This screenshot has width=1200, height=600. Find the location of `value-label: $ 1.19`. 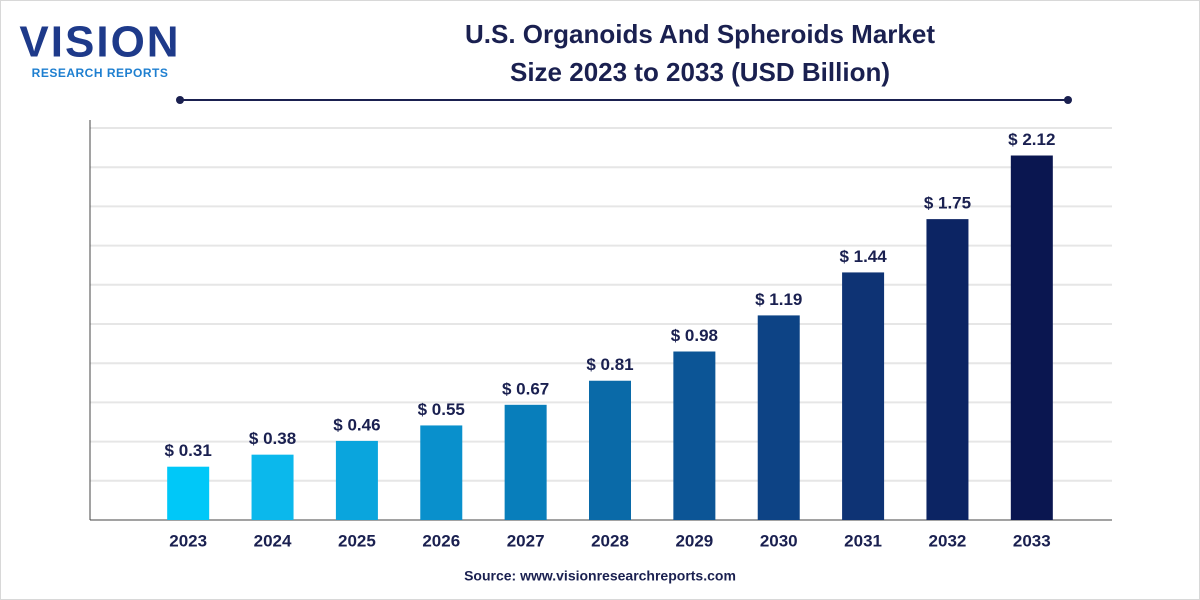

value-label: $ 1.19 is located at coordinates (778, 299).